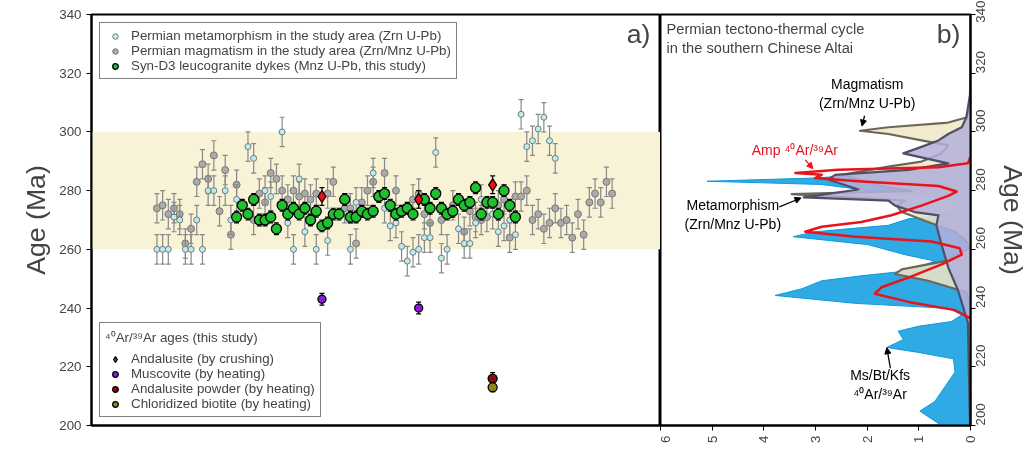 This screenshot has width=1031, height=451. What do you see at coordinates (291, 50) in the screenshot?
I see `legend-label: Permian magmatism in the study area (Zrn/Mnz U-Pb)` at bounding box center [291, 50].